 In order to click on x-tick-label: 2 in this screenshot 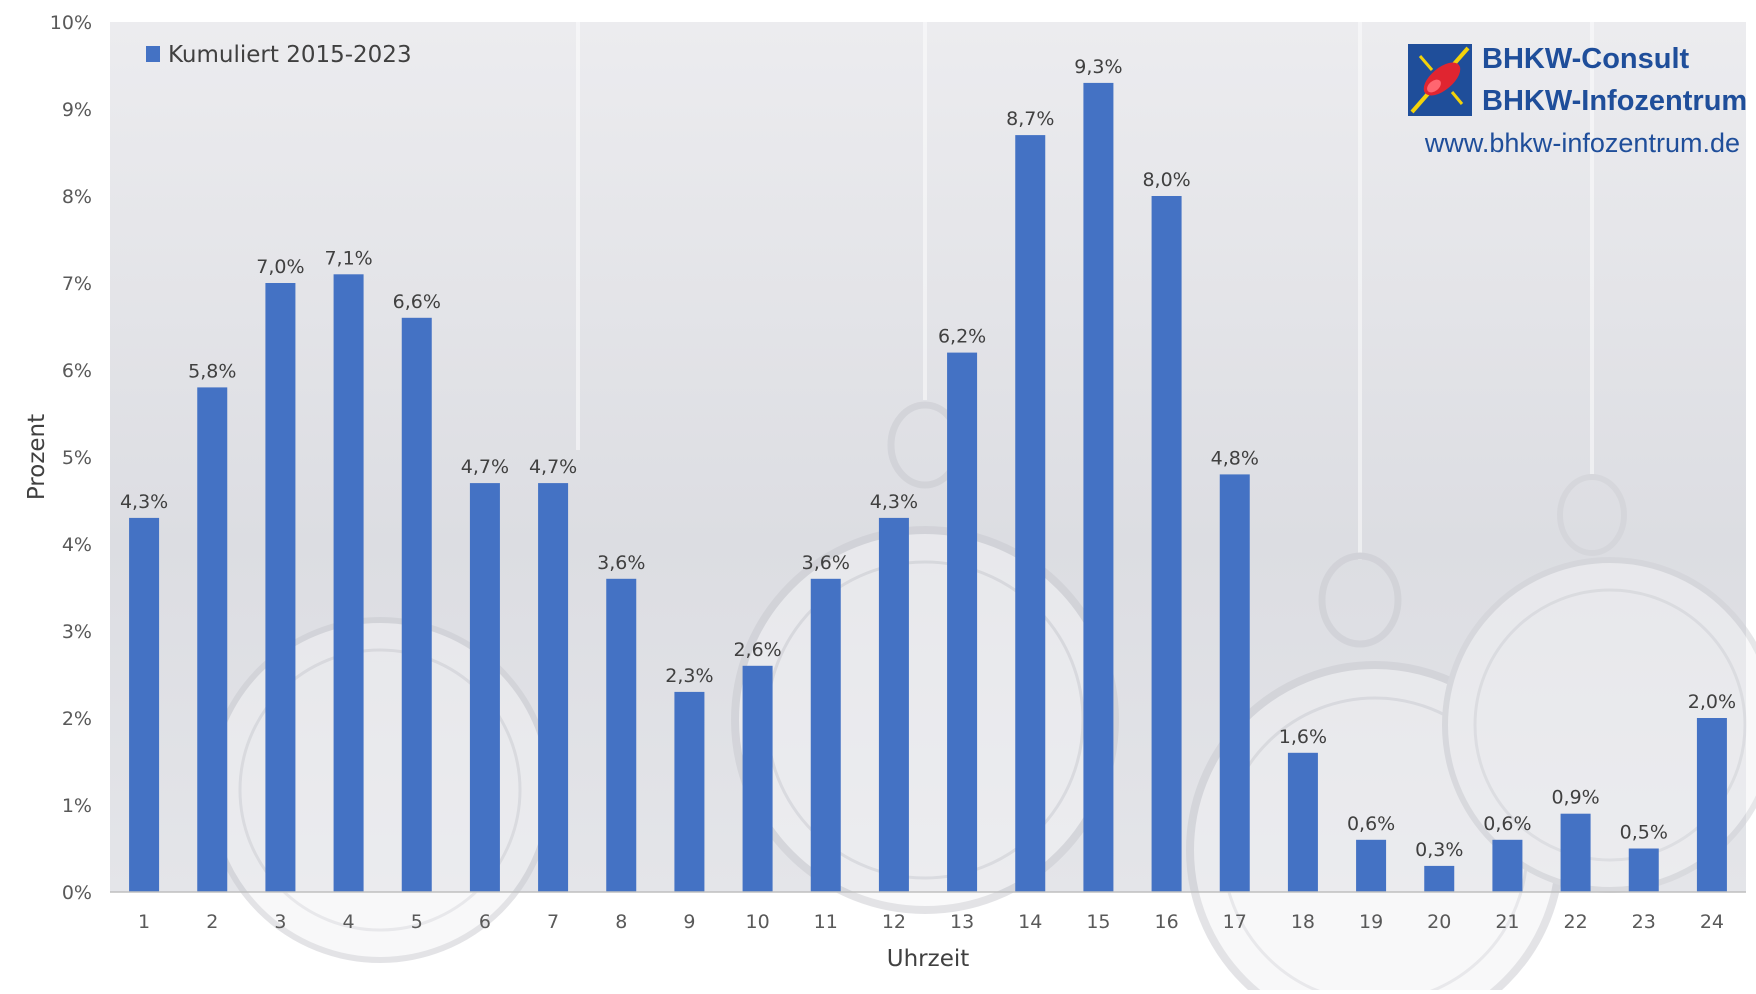, I will do `click(212, 922)`.